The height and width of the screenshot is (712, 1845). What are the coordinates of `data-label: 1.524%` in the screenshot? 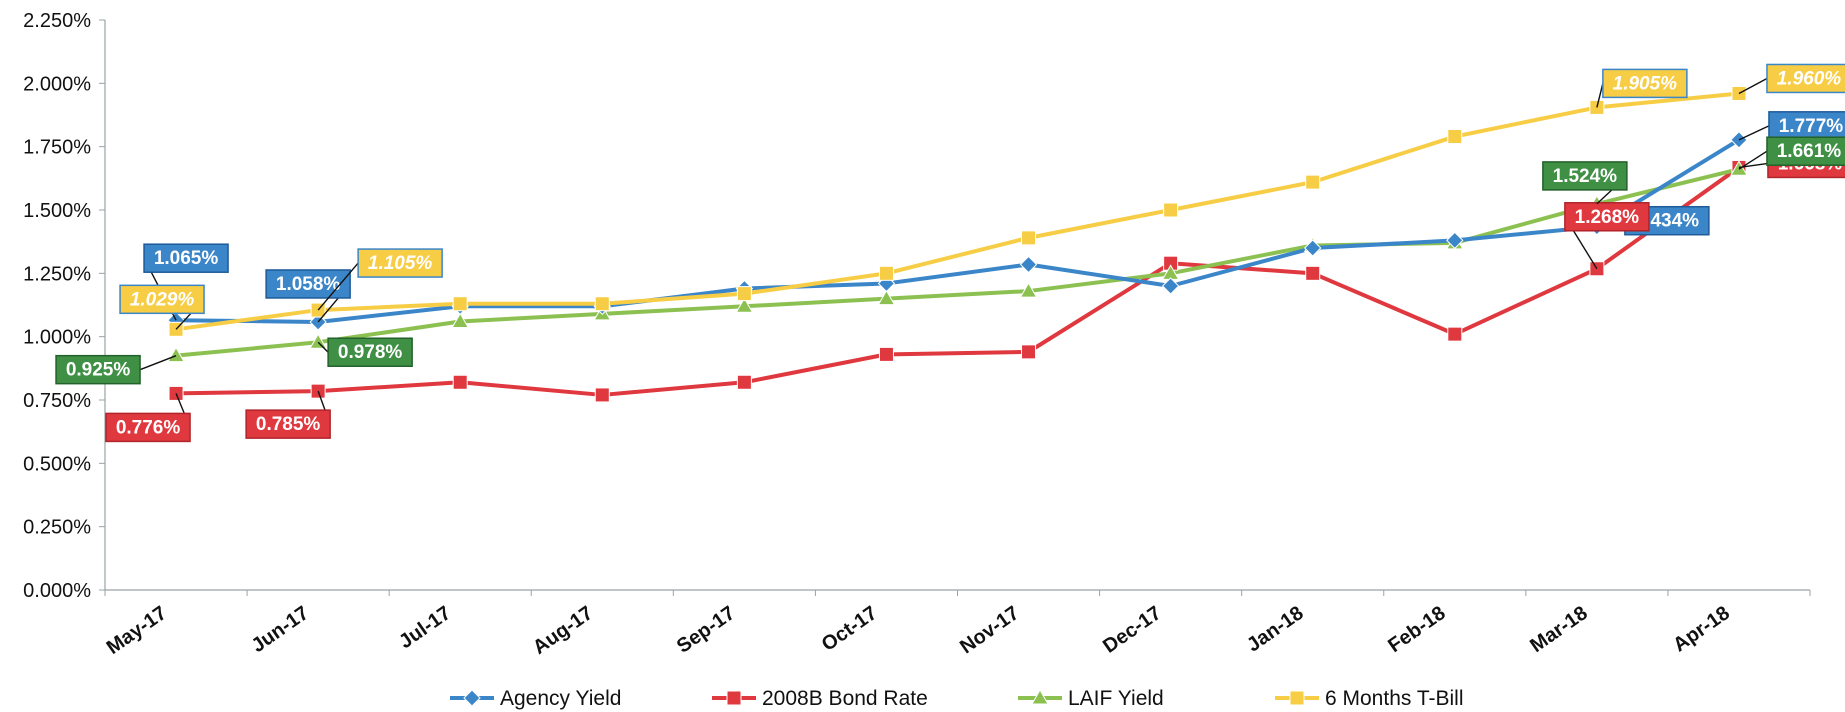 It's located at (1585, 176).